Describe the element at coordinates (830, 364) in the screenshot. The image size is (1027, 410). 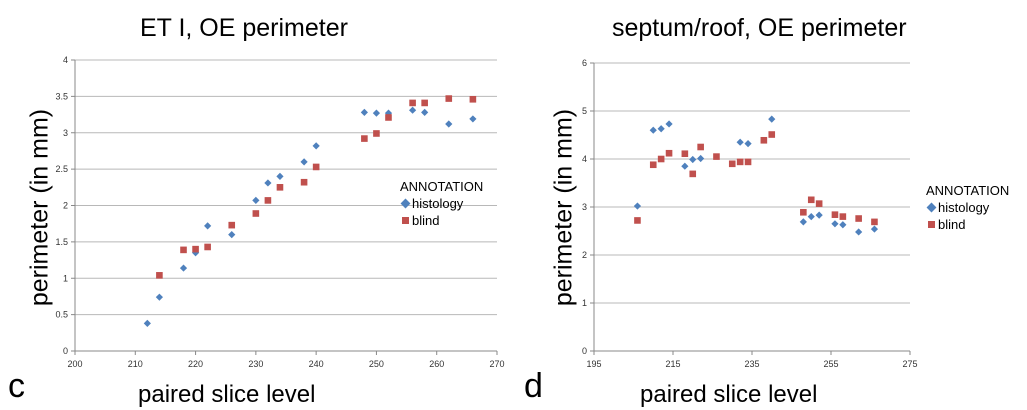
I see `x-tick-label: 255` at that location.